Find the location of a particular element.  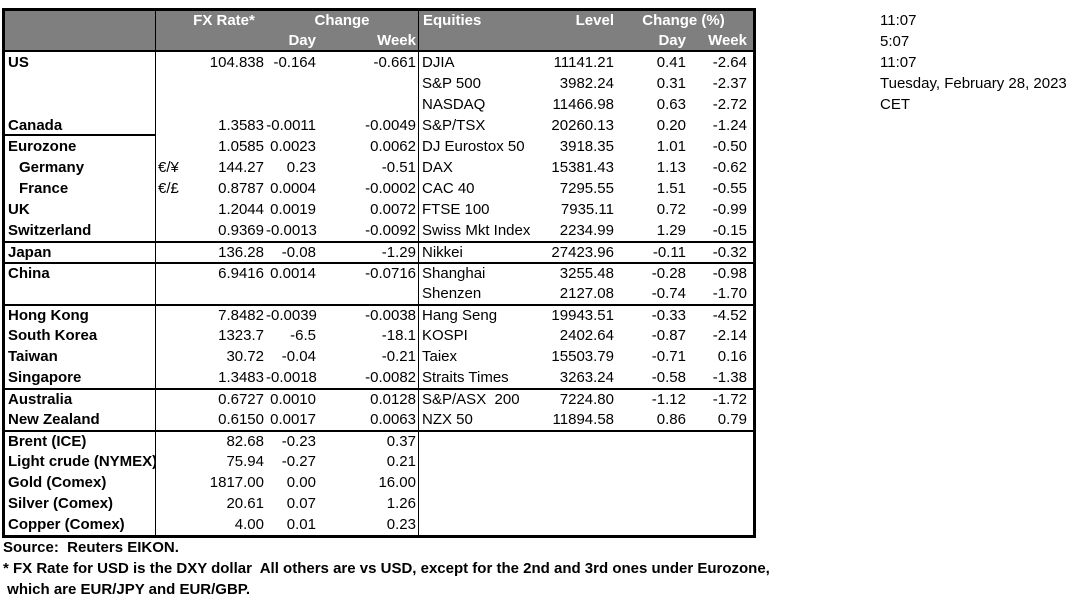

equity-week-change-value: -2.64 is located at coordinates (729, 62).